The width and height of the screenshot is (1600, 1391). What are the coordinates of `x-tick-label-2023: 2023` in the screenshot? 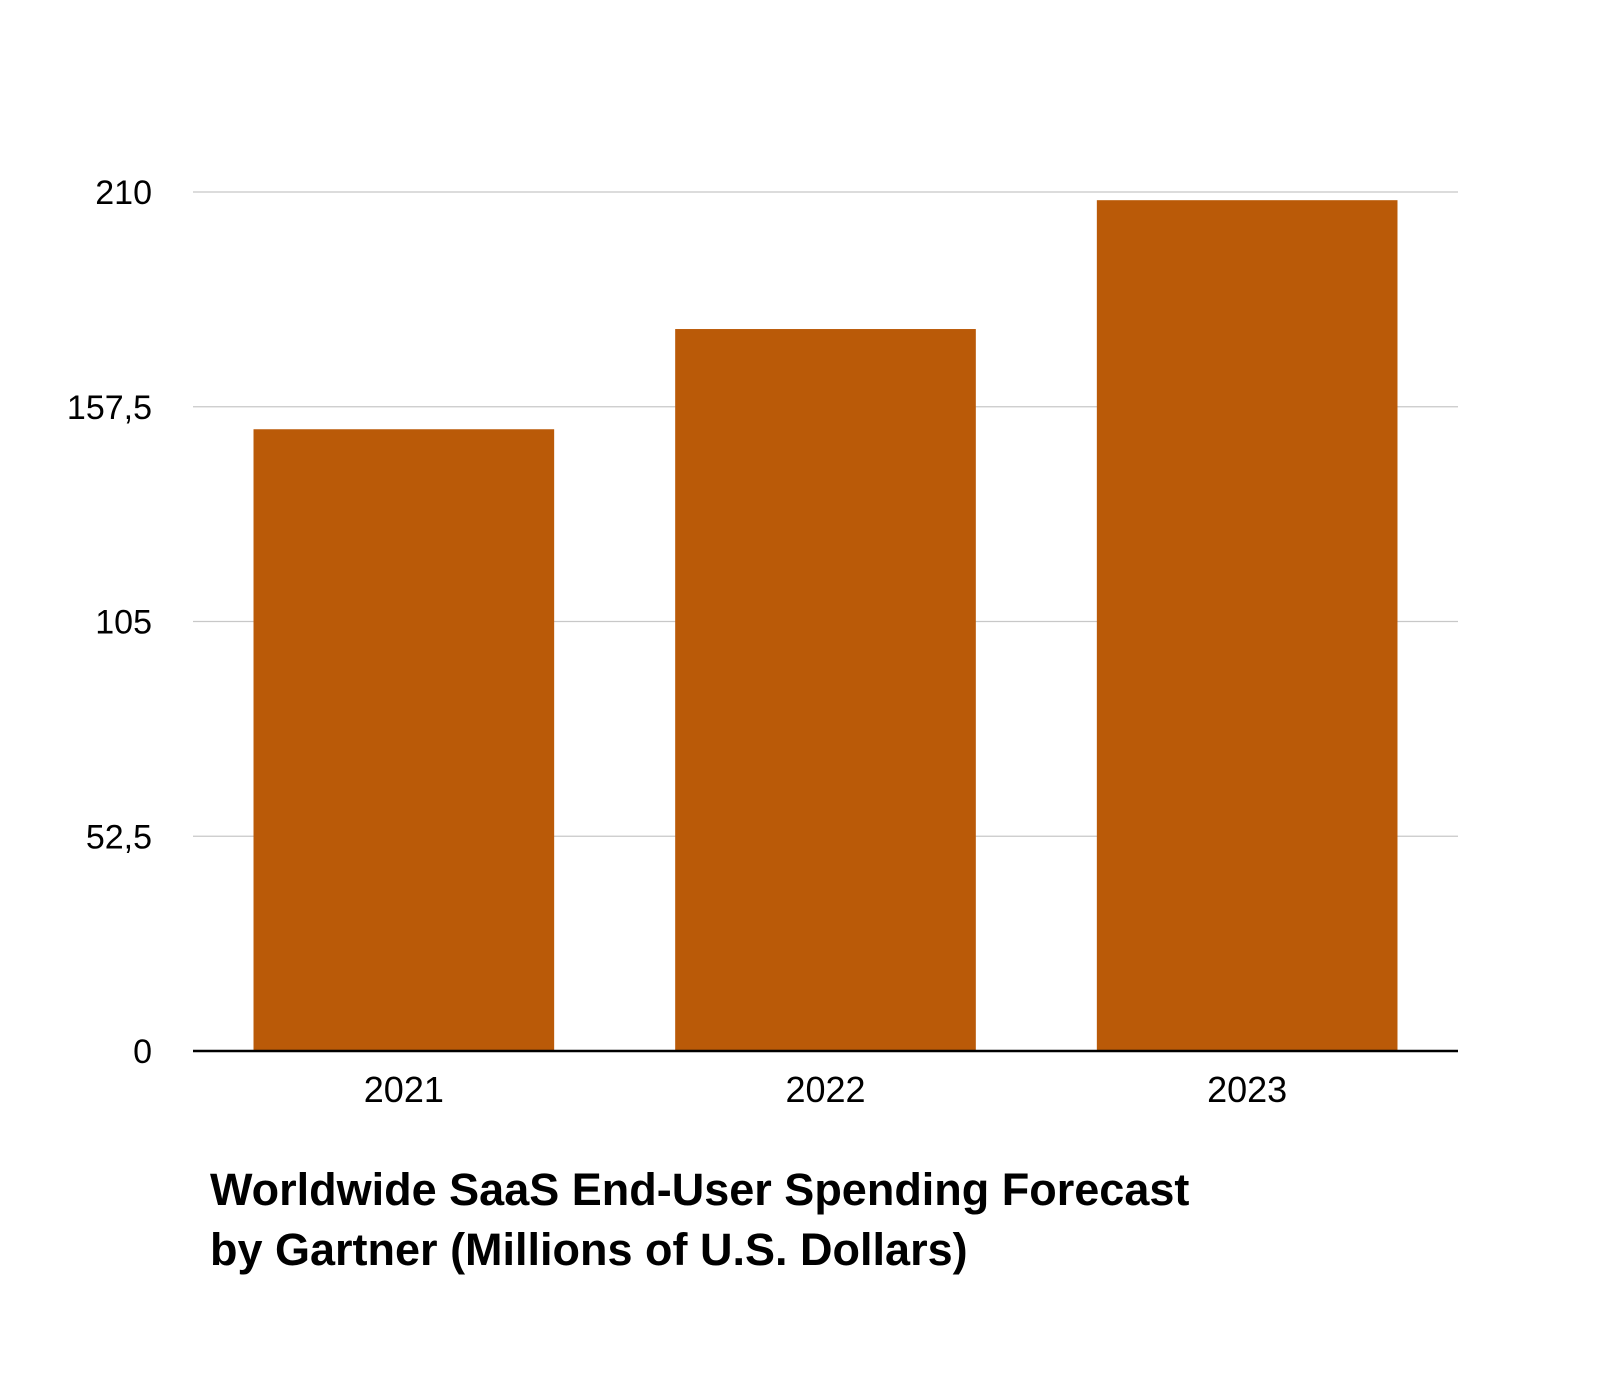 It's located at (1247, 1089).